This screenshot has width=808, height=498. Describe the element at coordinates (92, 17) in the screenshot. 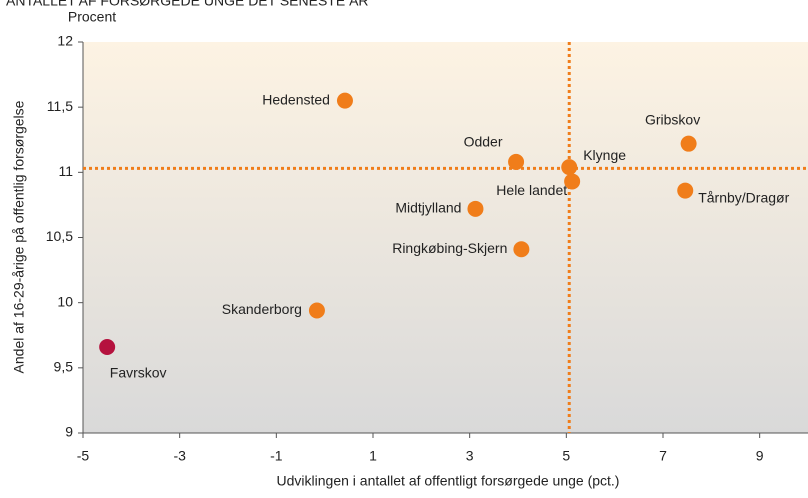

I see `y-unit-label: Procent` at that location.